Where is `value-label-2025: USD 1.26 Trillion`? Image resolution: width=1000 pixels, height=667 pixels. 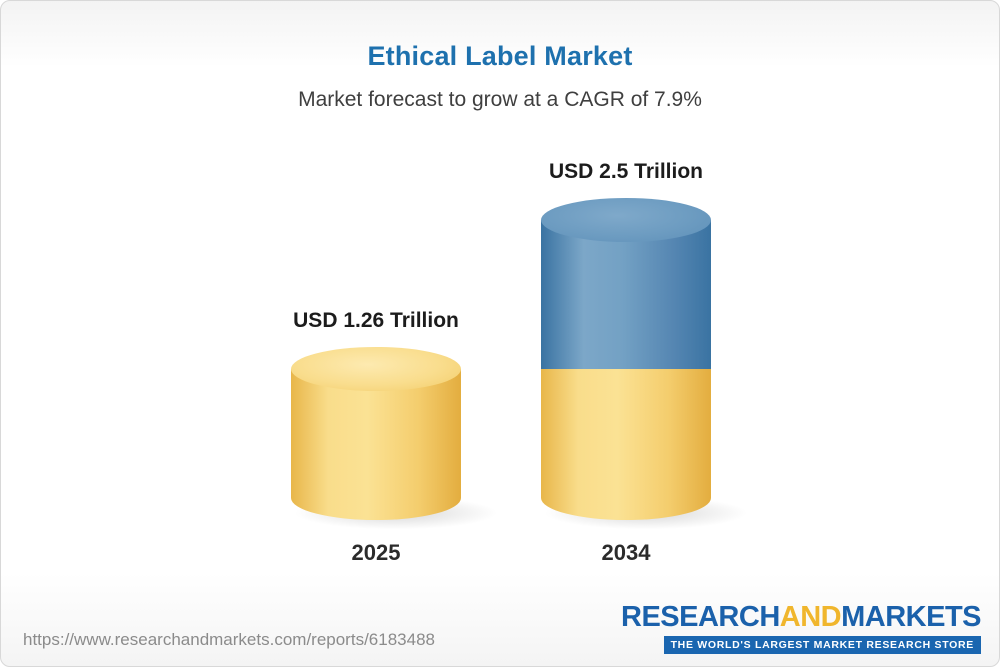
value-label-2025: USD 1.26 Trillion is located at coordinates (376, 320).